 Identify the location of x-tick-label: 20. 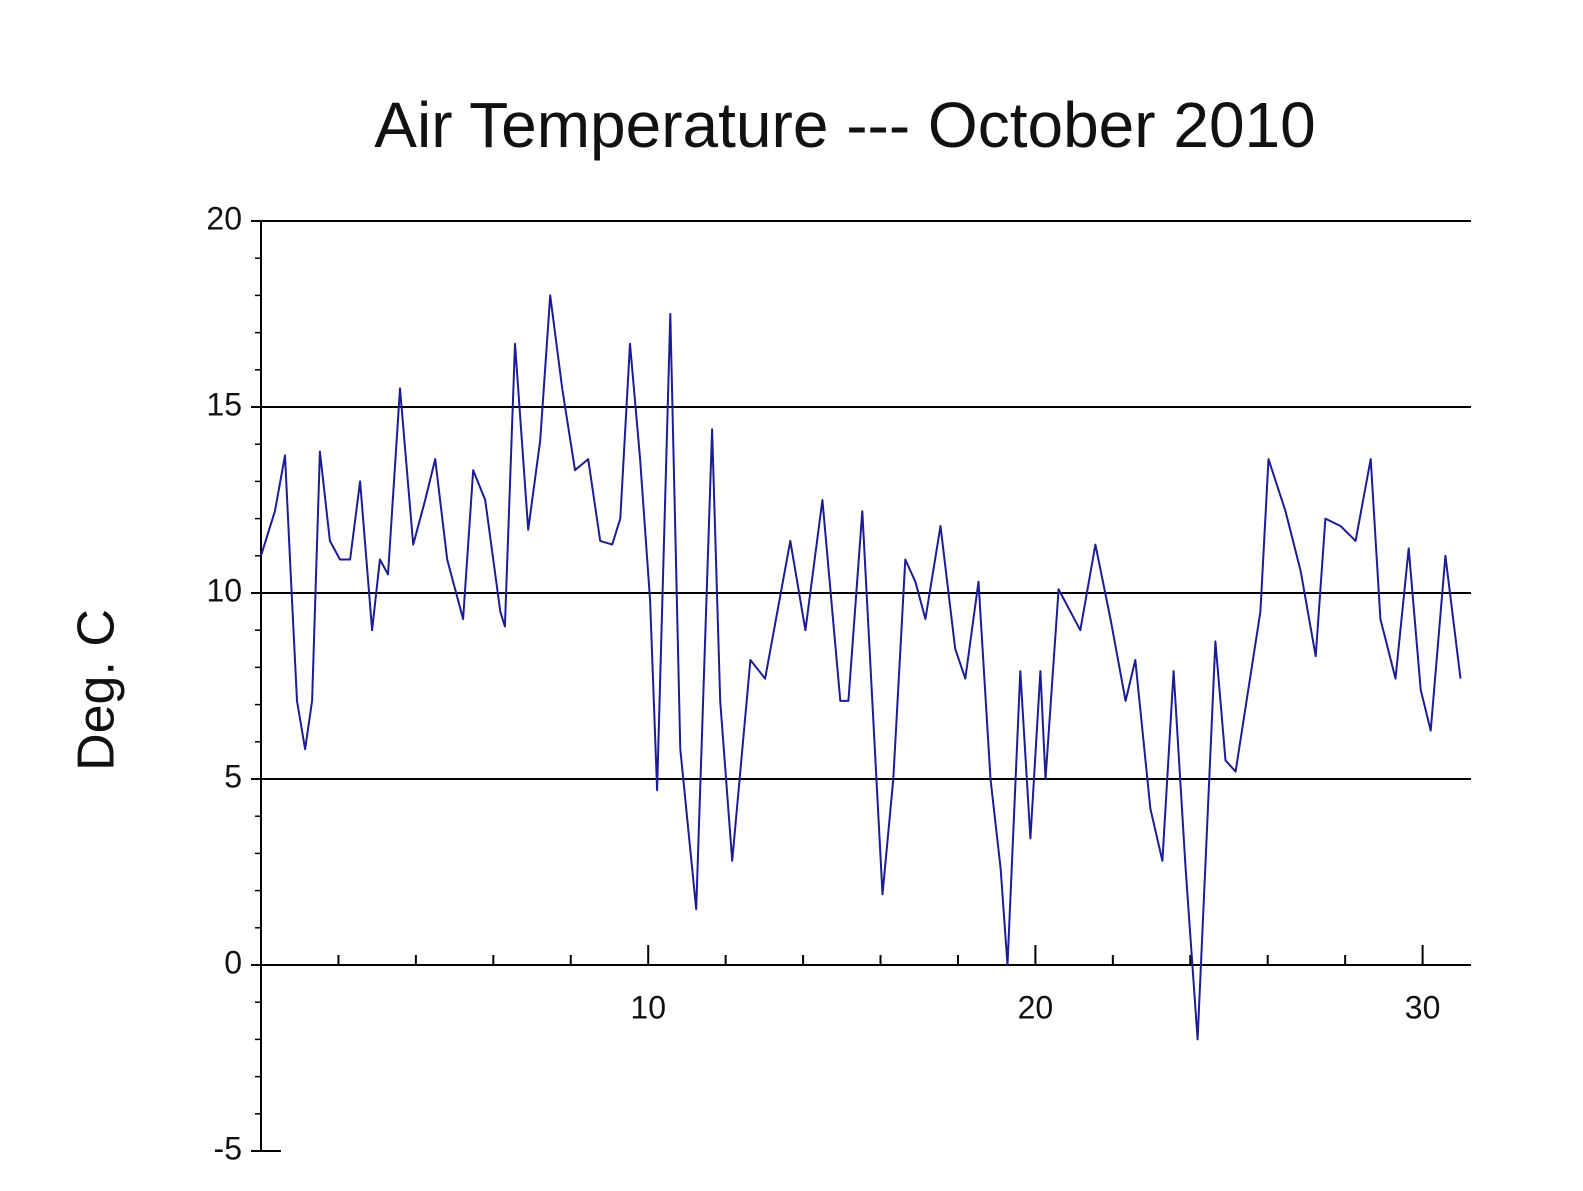
(1036, 1007).